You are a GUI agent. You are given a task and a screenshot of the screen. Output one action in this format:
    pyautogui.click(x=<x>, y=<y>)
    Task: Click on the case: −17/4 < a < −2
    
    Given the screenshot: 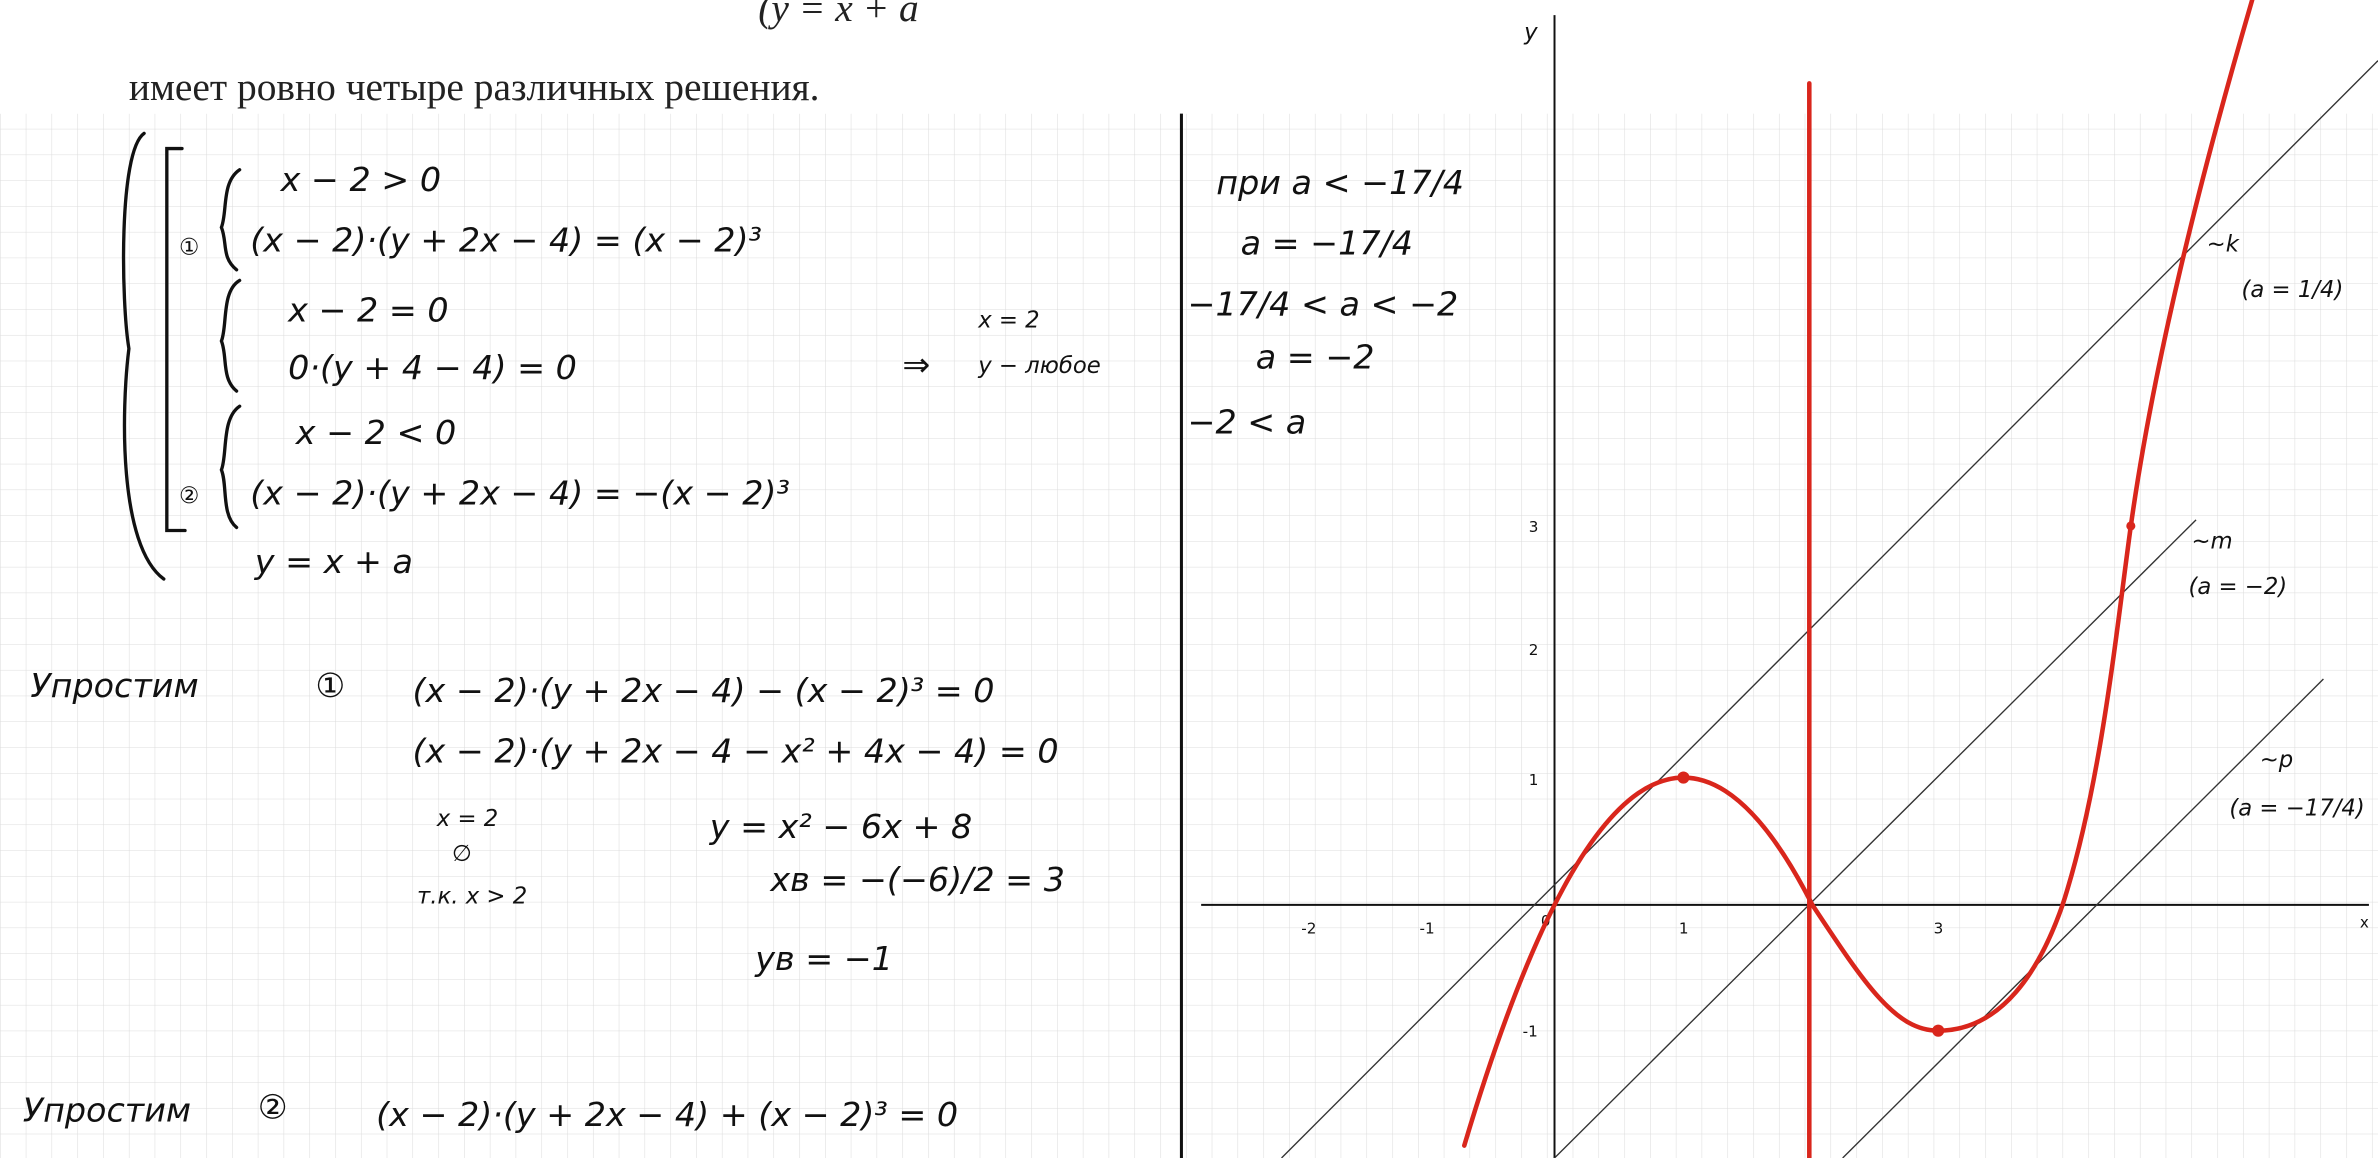 What is the action you would take?
    pyautogui.click(x=1322, y=303)
    